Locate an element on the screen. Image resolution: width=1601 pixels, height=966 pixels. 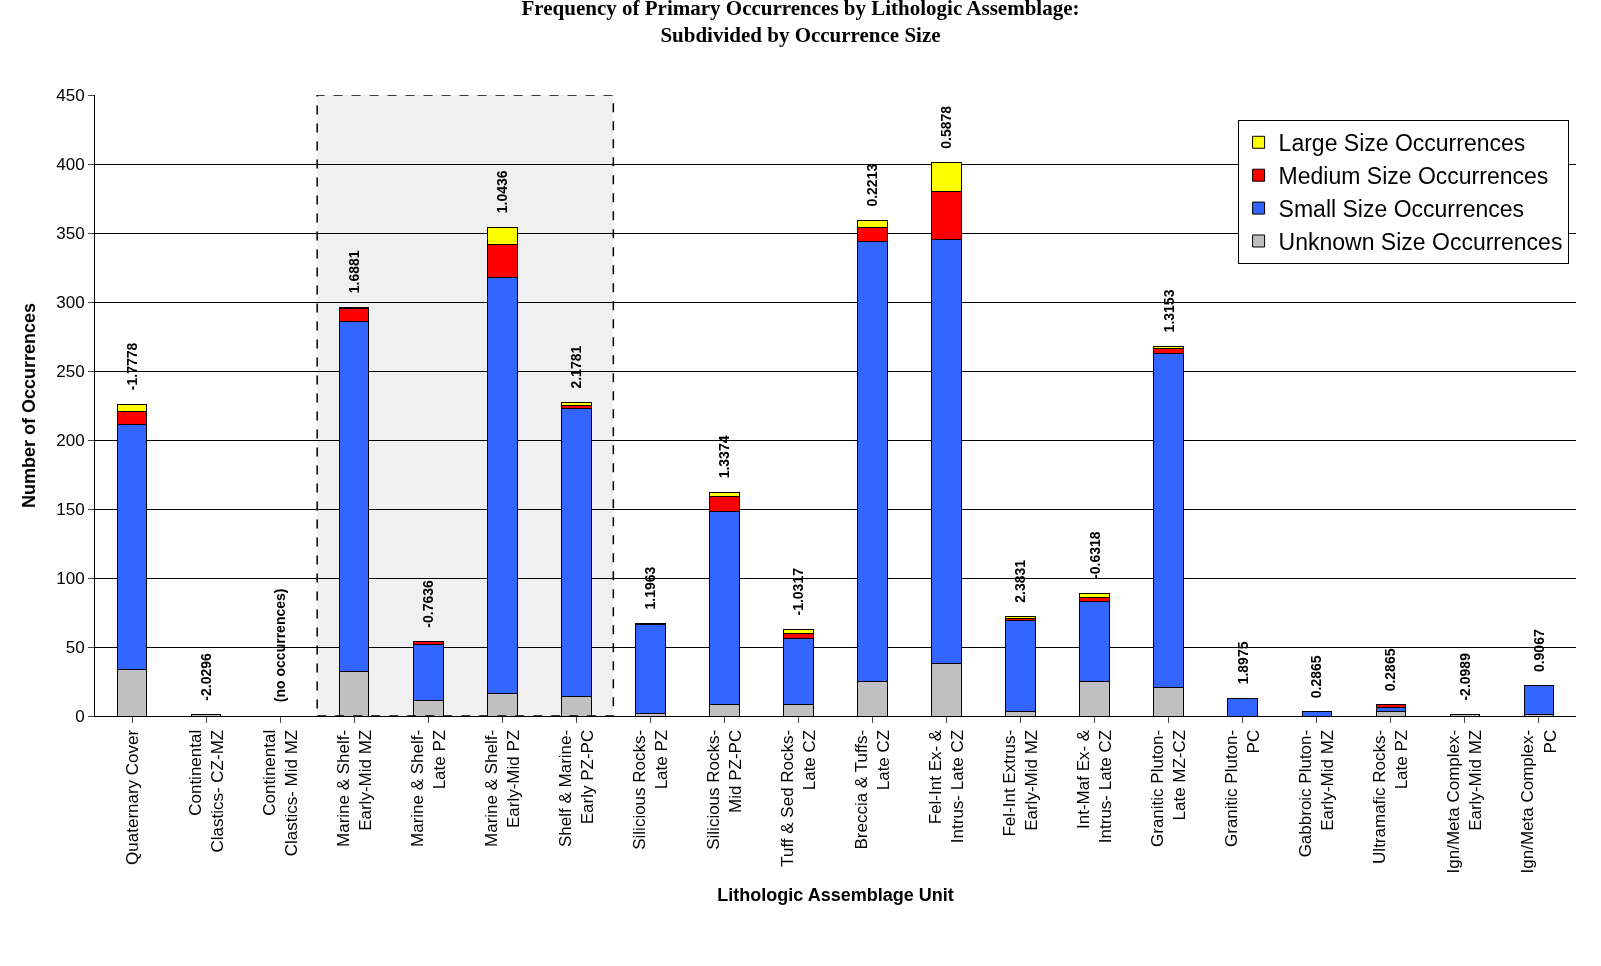
x-tick-label: Continental Clastics- CZ-MZ is located at coordinates (206, 791).